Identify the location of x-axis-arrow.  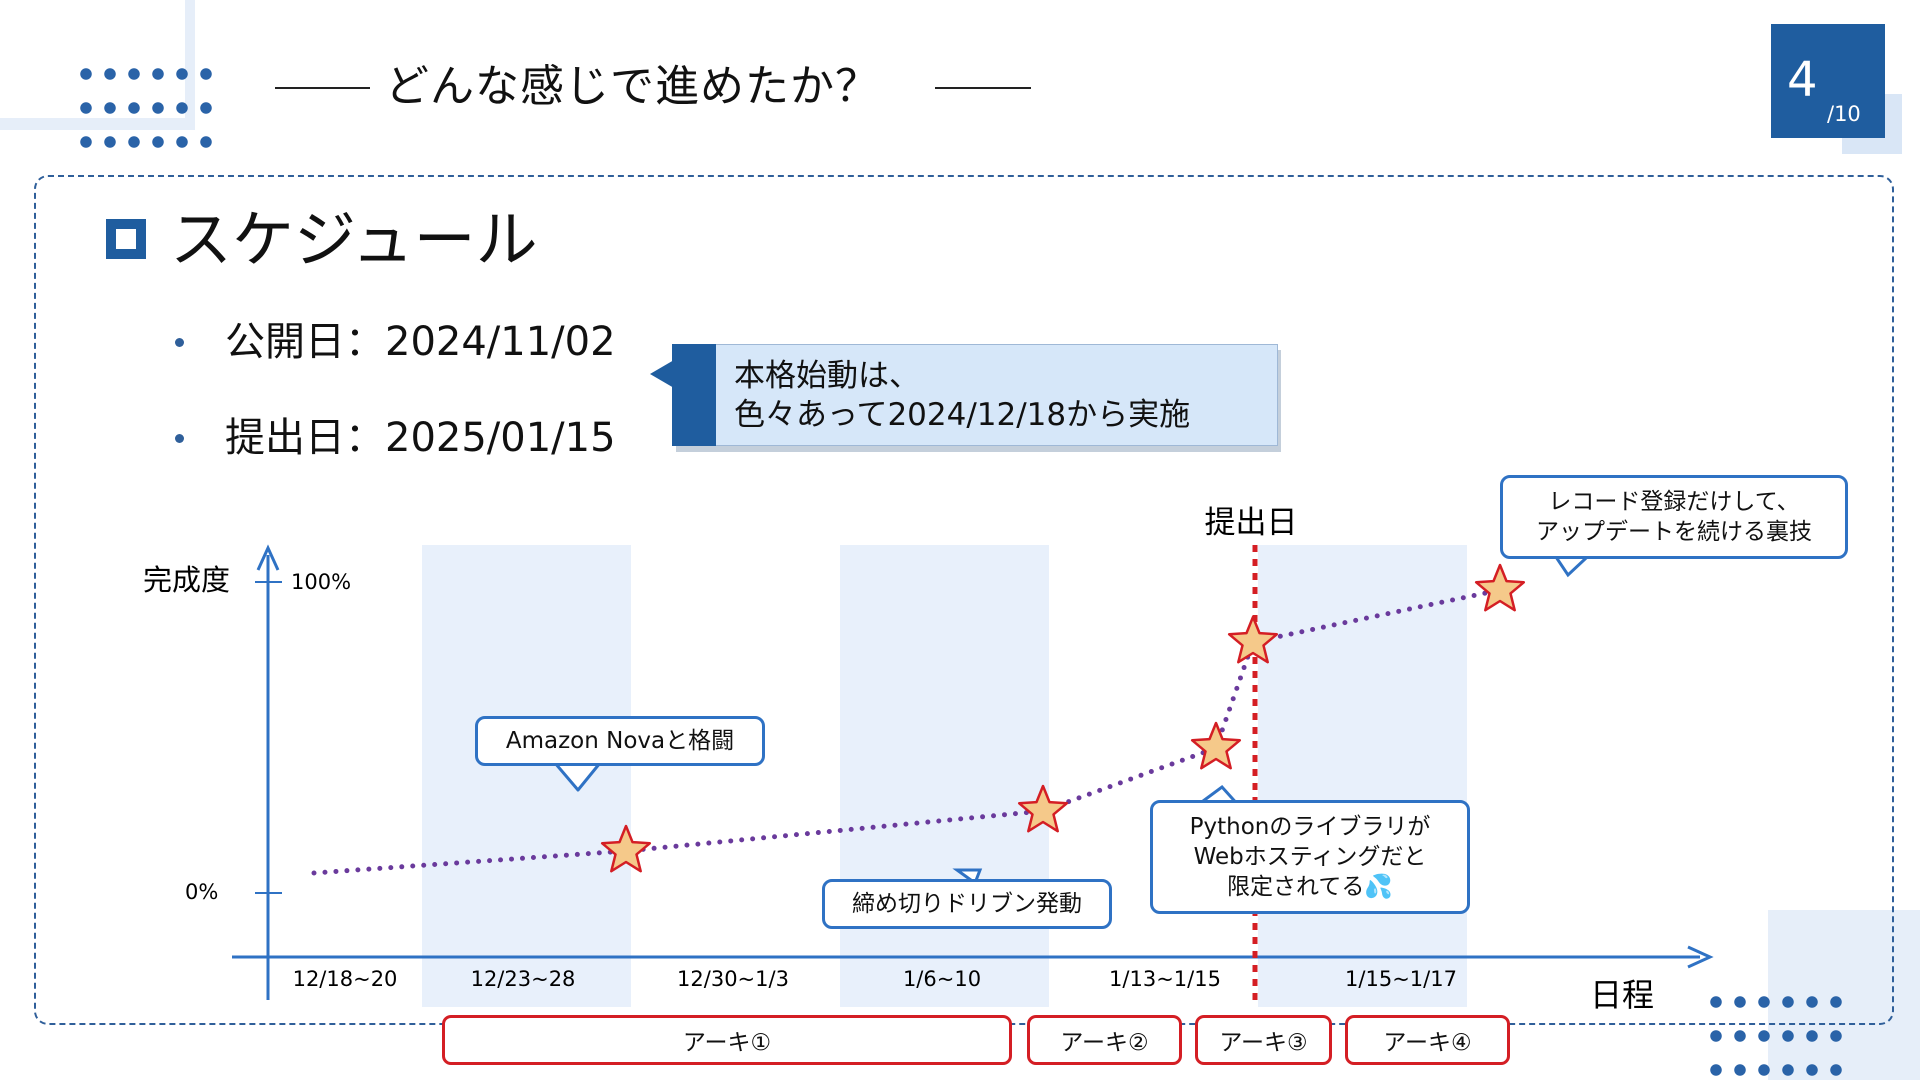
(1700, 957).